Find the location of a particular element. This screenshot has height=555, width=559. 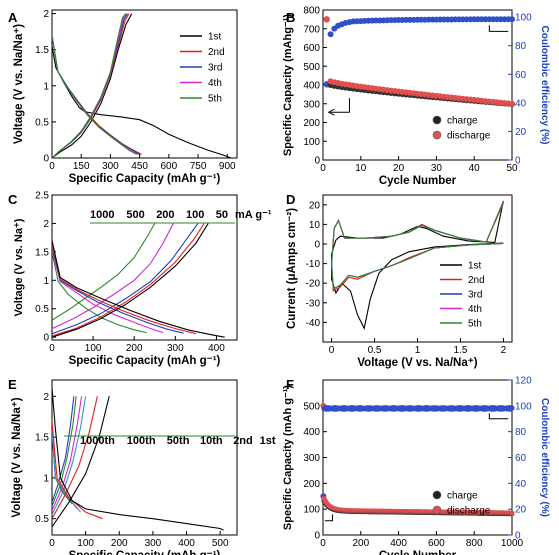

y-tick-label: -30 is located at coordinates (313, 303).